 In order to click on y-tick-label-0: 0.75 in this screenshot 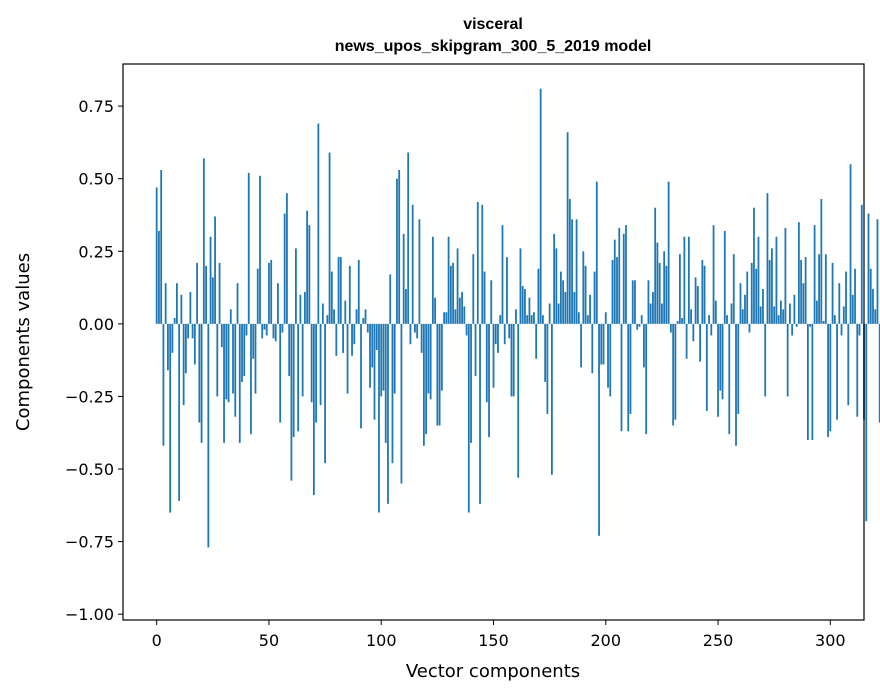, I will do `click(96, 106)`.